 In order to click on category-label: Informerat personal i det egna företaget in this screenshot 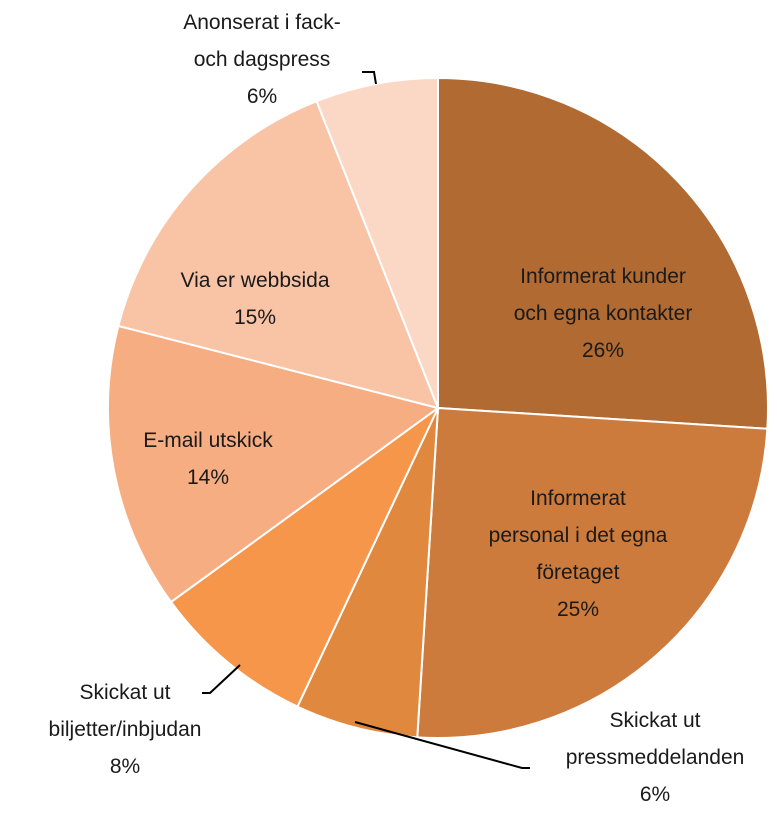, I will do `click(578, 535)`.